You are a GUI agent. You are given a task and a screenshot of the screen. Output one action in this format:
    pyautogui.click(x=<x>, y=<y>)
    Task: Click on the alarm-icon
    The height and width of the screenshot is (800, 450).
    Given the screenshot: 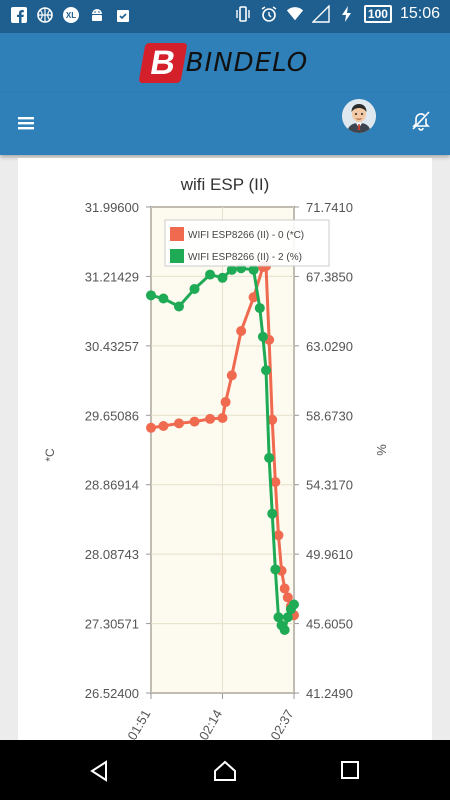 What is the action you would take?
    pyautogui.click(x=269, y=14)
    